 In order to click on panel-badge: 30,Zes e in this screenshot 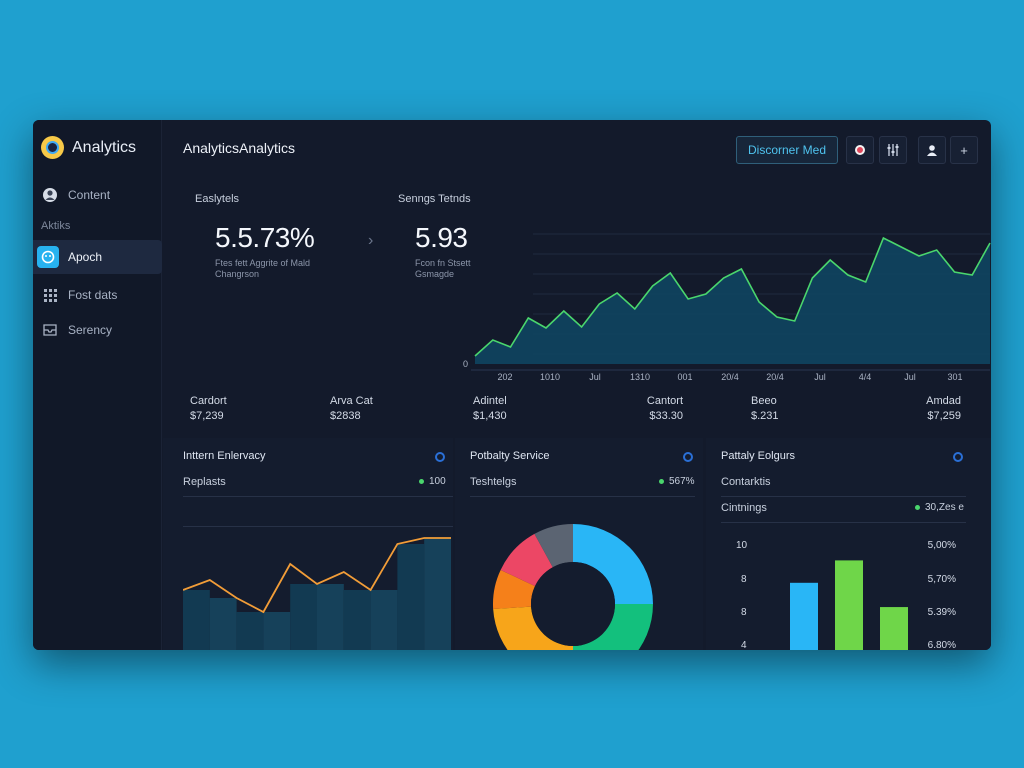, I will do `click(939, 507)`.